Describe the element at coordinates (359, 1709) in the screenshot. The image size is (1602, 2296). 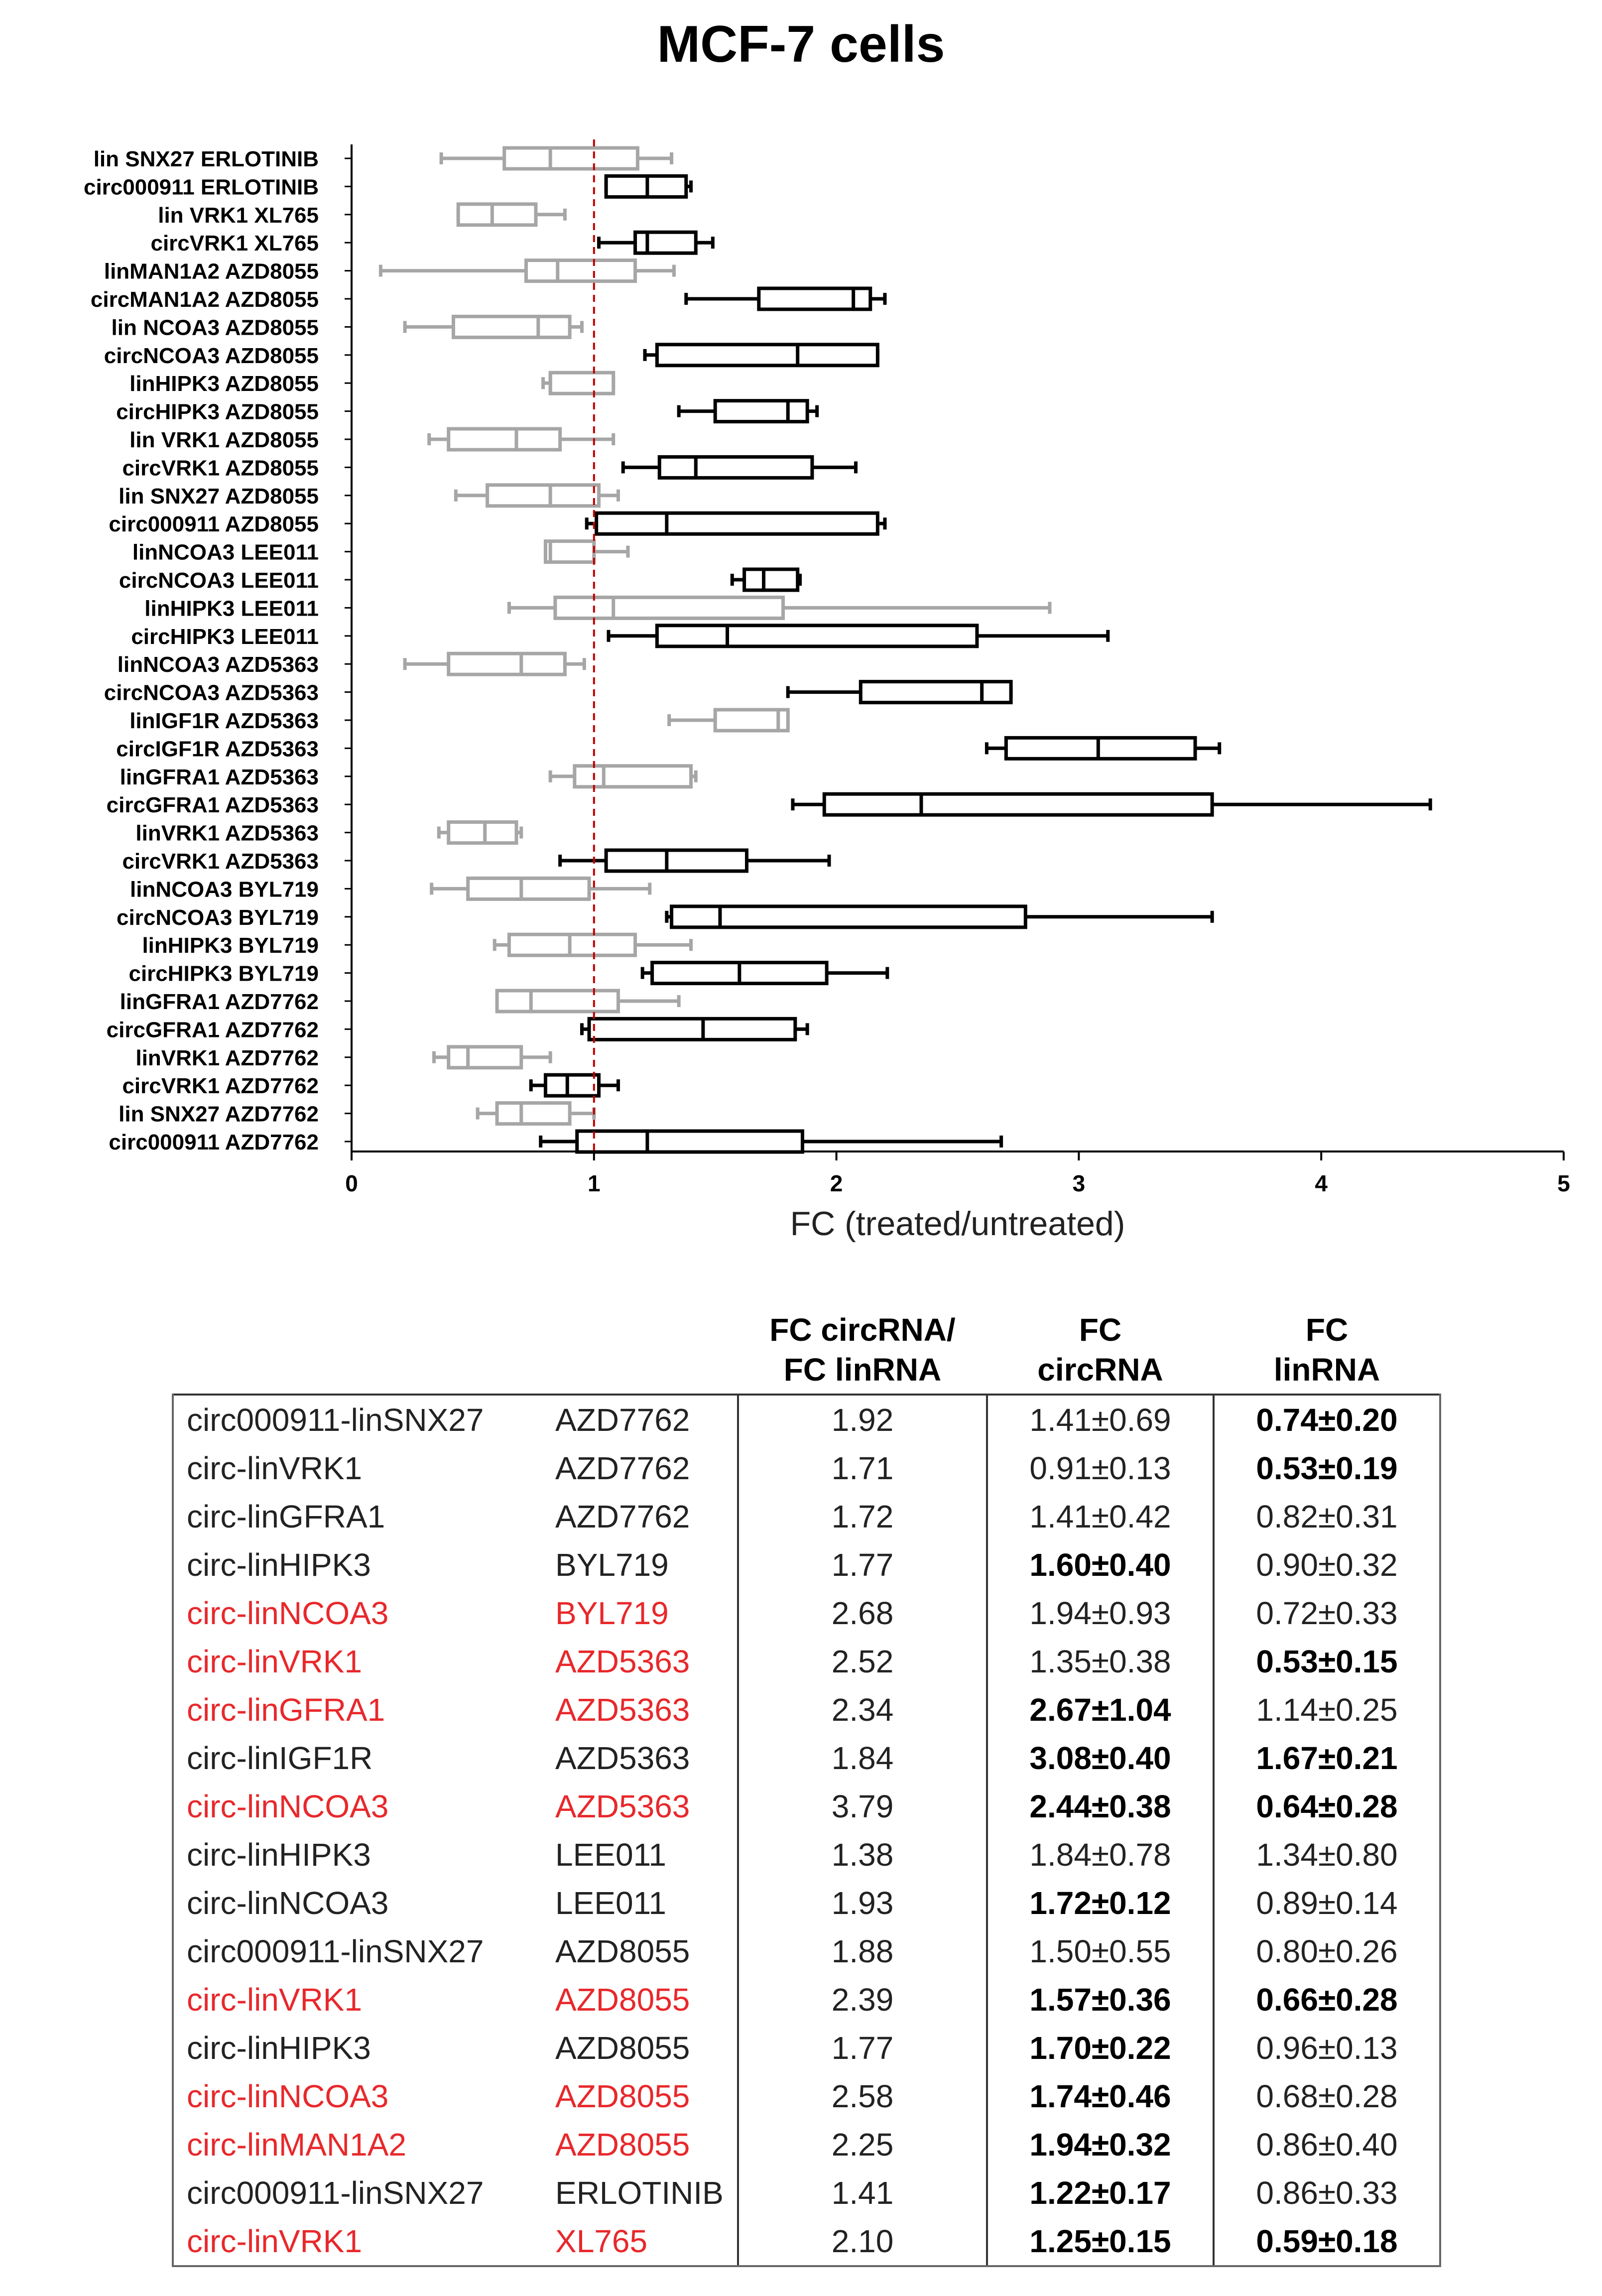
I see `cell-pair: circ-linGFRA1` at that location.